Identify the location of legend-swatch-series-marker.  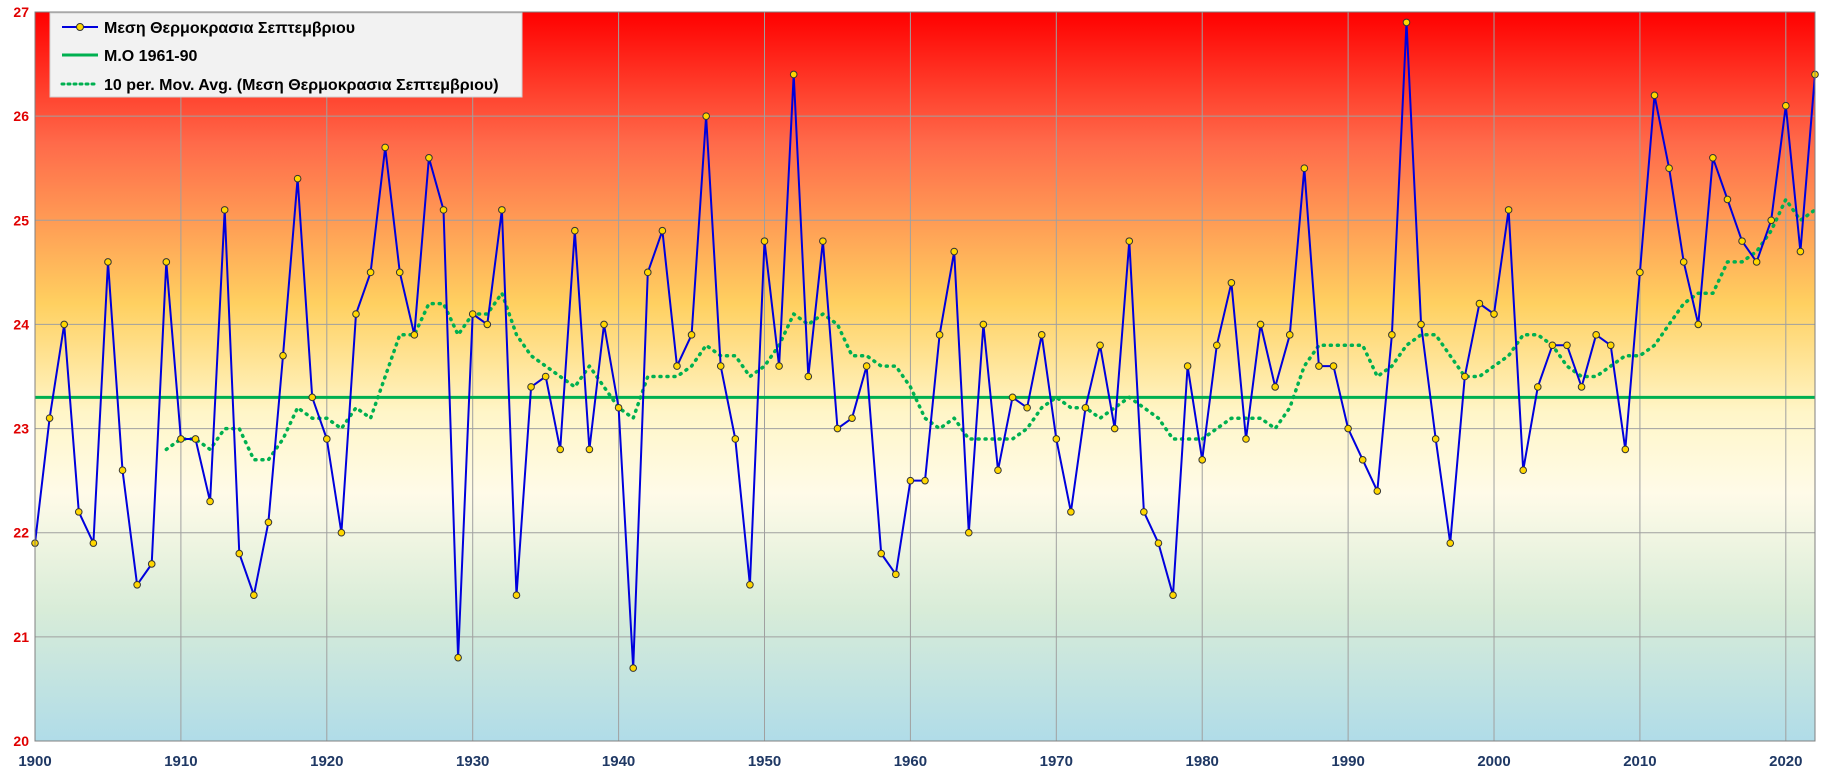
(80, 27).